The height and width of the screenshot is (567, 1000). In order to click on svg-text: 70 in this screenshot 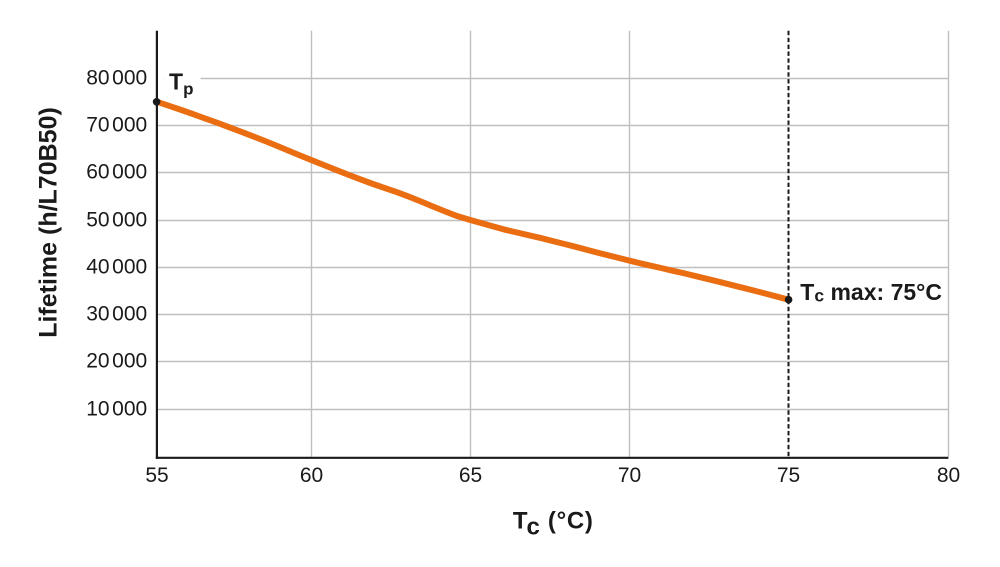, I will do `click(629, 475)`.